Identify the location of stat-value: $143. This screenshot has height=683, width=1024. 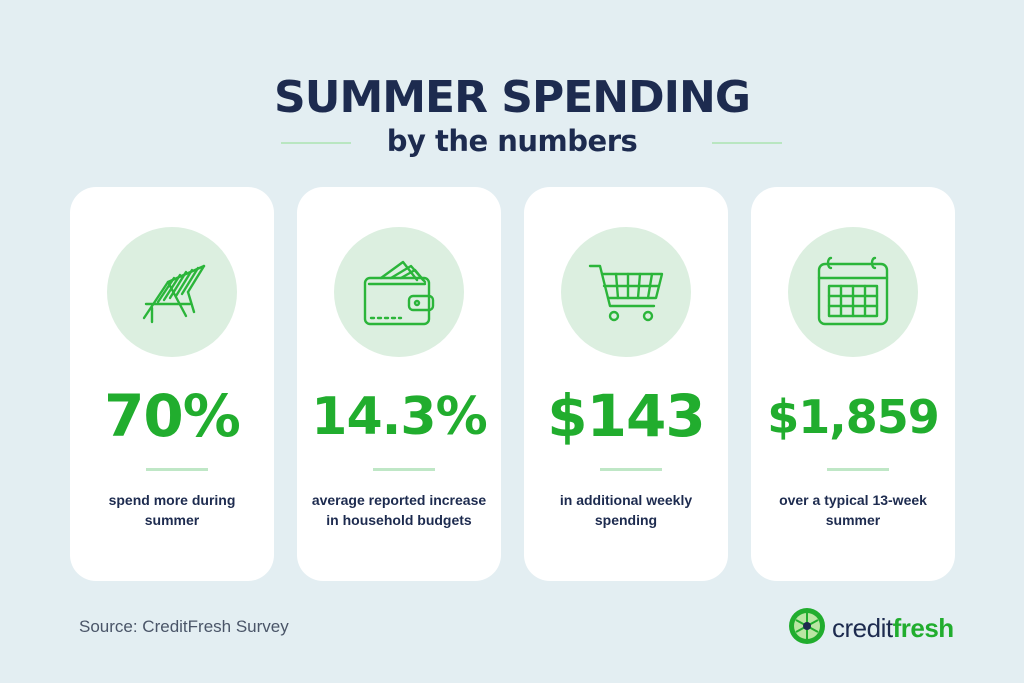
(626, 416).